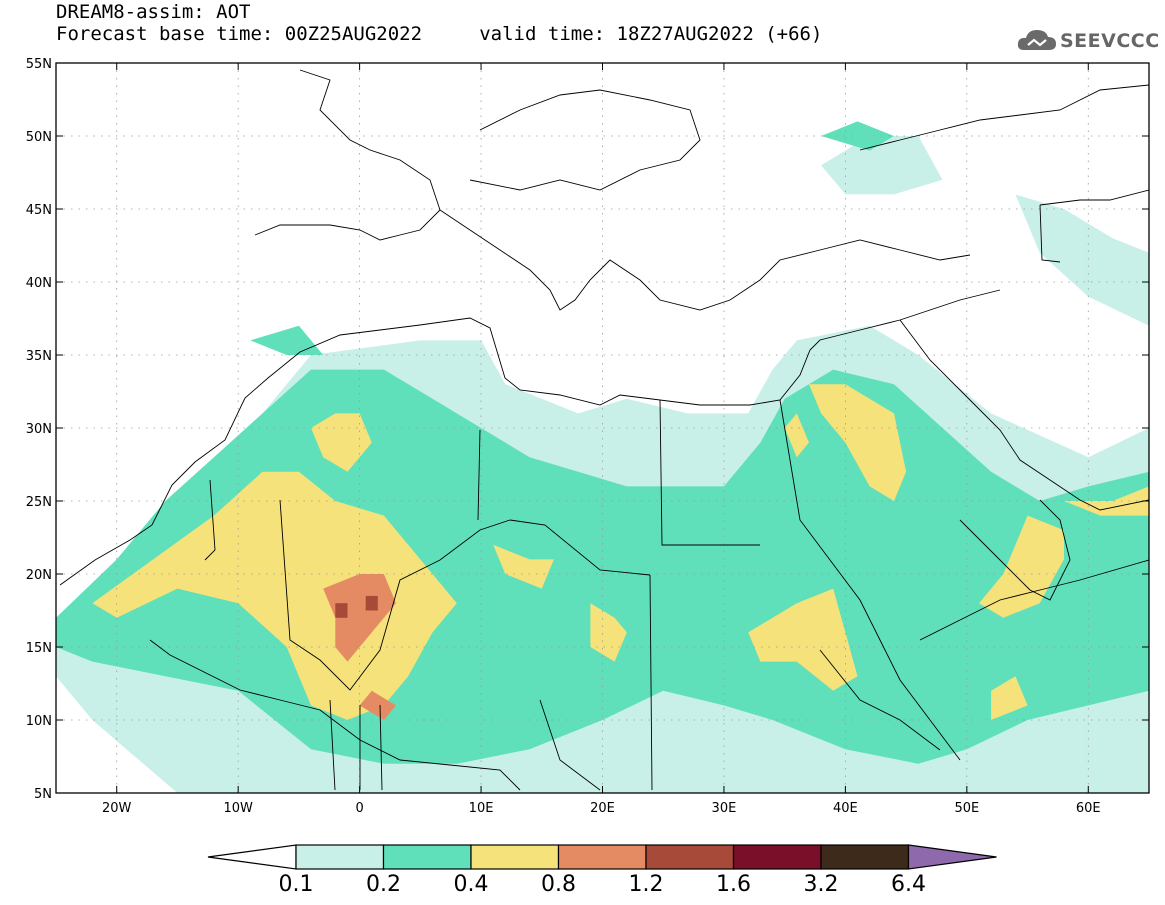 Image resolution: width=1165 pixels, height=905 pixels. Describe the element at coordinates (43, 794) in the screenshot. I see `lat-tick-label: 5N` at that location.